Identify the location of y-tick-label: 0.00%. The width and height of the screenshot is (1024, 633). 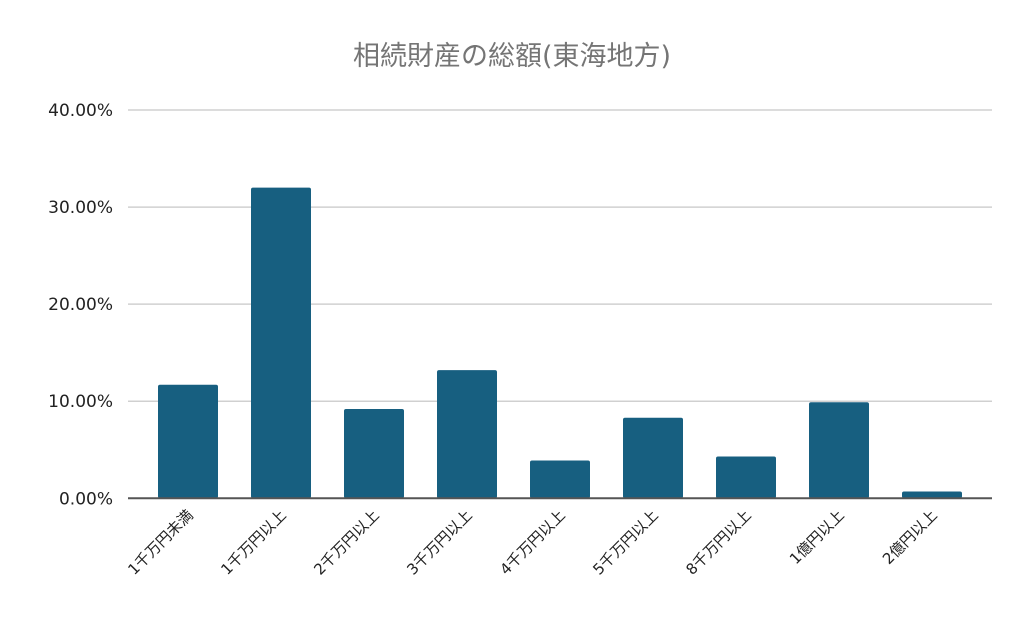
(86, 499).